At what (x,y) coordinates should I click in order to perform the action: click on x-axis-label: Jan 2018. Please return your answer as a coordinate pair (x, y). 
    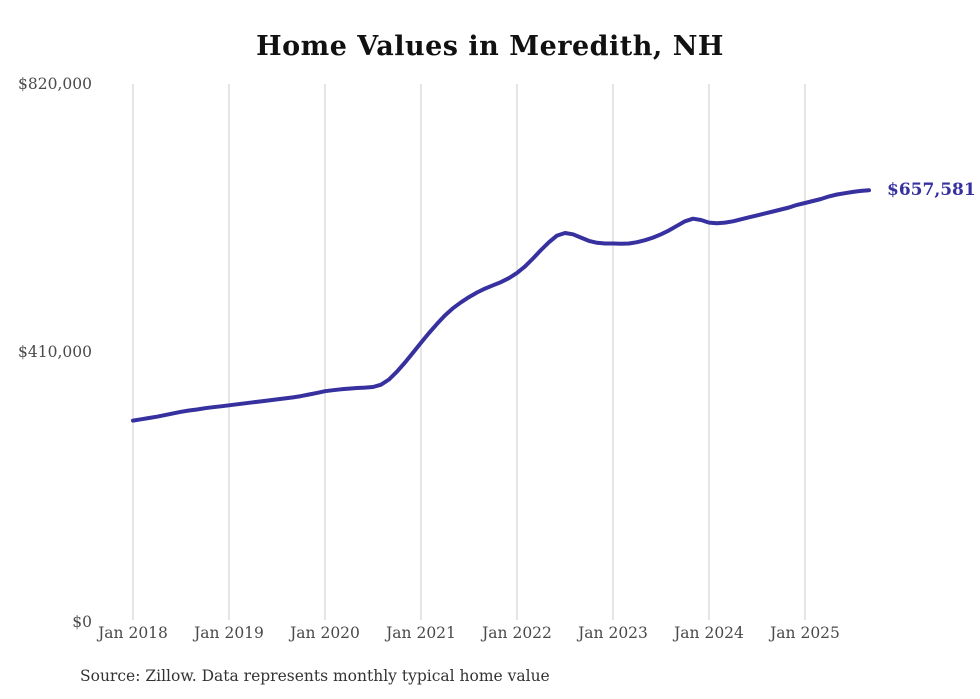
    Looking at the image, I should click on (133, 633).